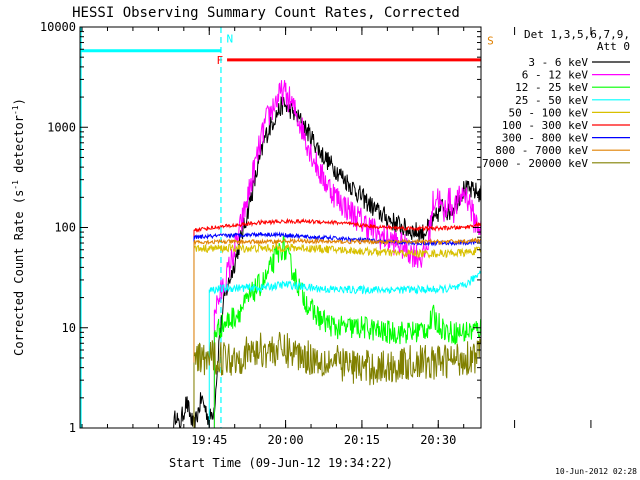 Image resolution: width=640 pixels, height=480 pixels. Describe the element at coordinates (535, 163) in the screenshot. I see `legend-entry-label: 7000 - 20000 keV` at that location.